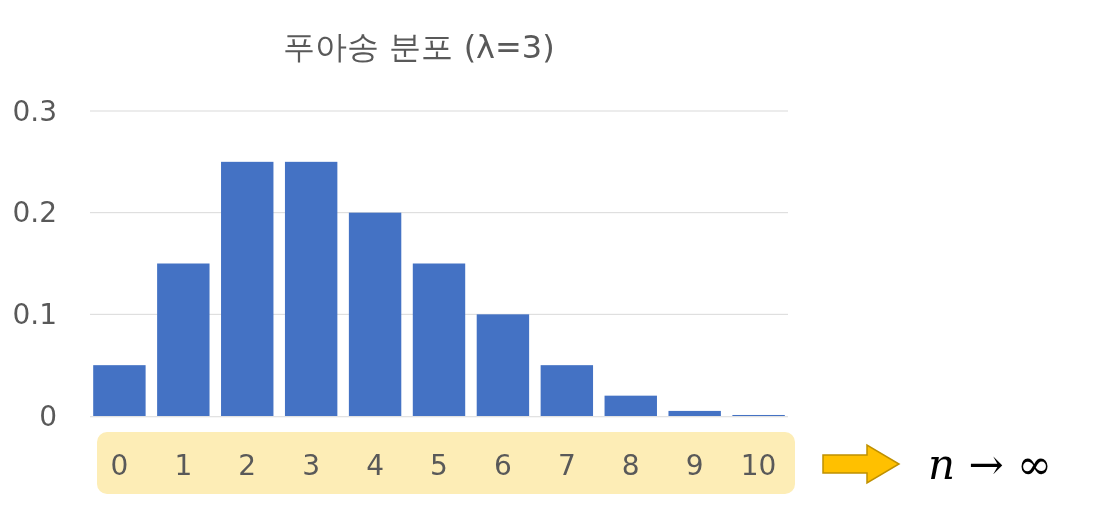 The width and height of the screenshot is (1109, 512). Describe the element at coordinates (311, 465) in the screenshot. I see `x-tick-label: 3` at that location.